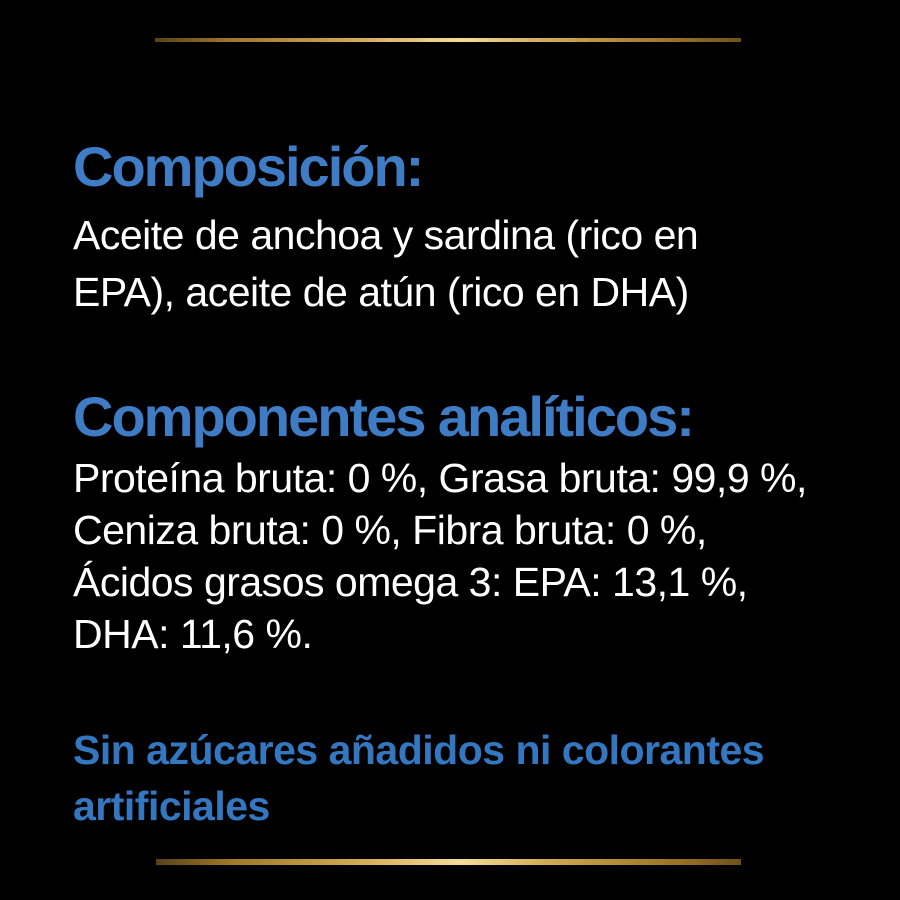  I want to click on analytics-line: Ácidos grasos omega 3: EPA: 13,1 %,, so click(410, 582).